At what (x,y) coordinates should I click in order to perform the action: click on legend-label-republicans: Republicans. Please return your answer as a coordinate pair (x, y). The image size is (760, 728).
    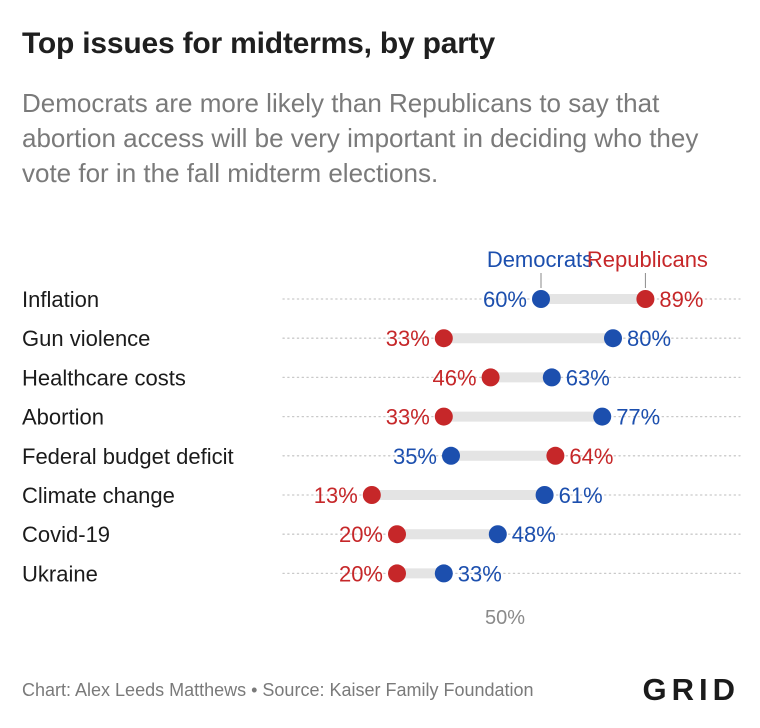
    Looking at the image, I should click on (647, 259).